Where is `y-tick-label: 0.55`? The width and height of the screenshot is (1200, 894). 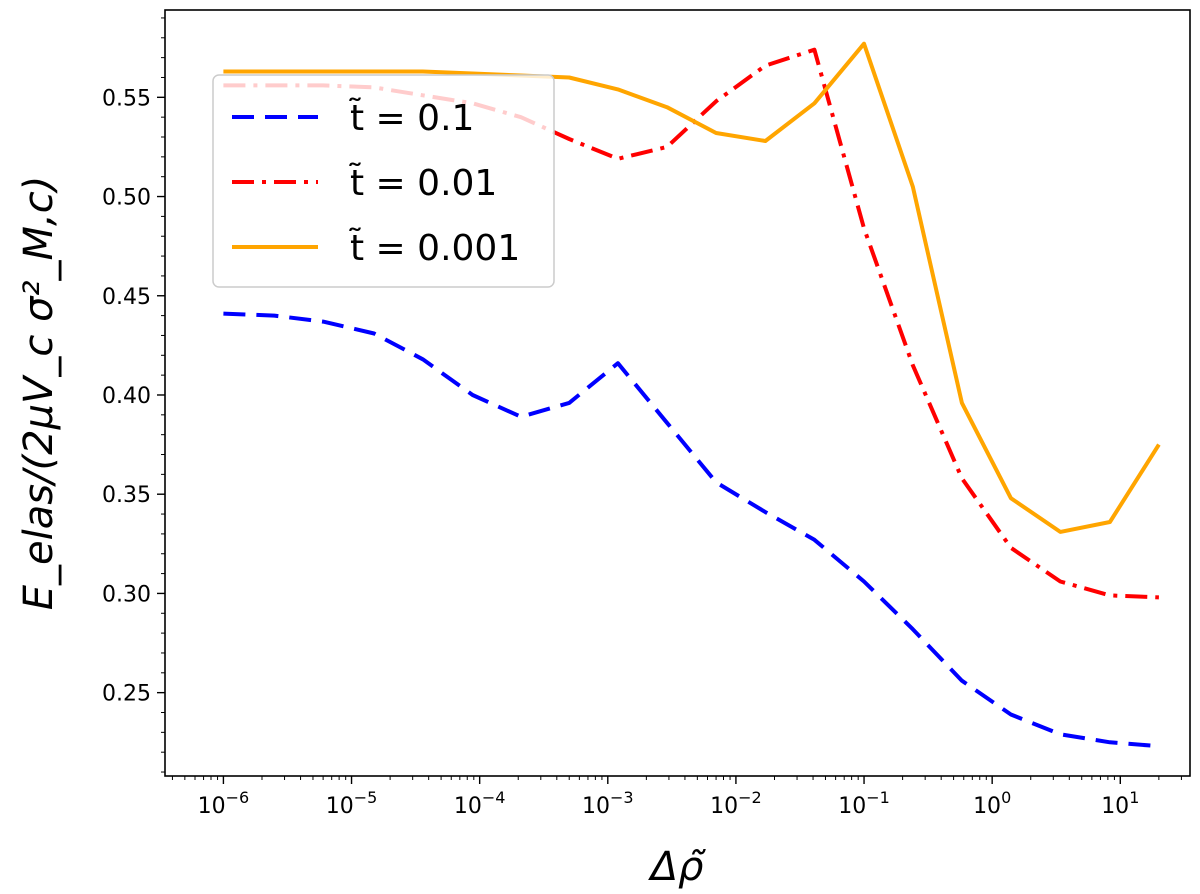
y-tick-label: 0.55 is located at coordinates (126, 98).